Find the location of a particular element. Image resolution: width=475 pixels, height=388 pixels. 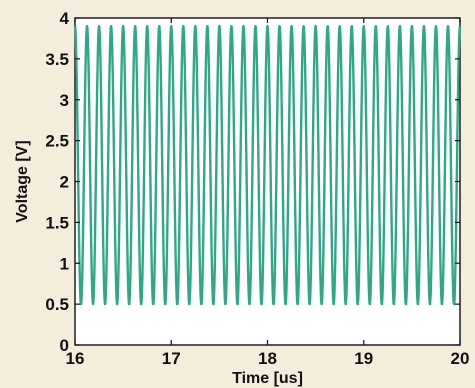

y-axis-title: Voltage [V] is located at coordinates (22, 181).